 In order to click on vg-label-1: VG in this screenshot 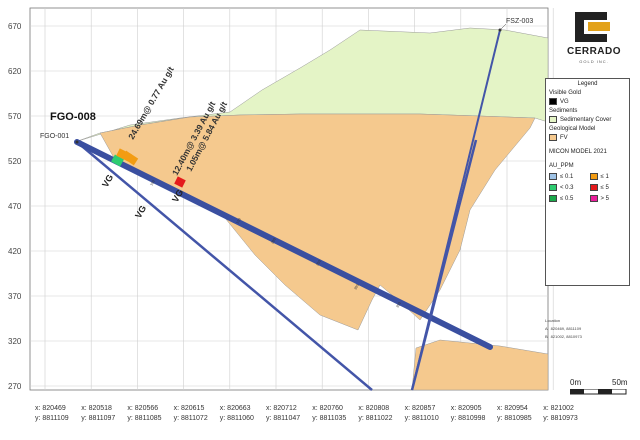, I will do `click(107, 181)`.